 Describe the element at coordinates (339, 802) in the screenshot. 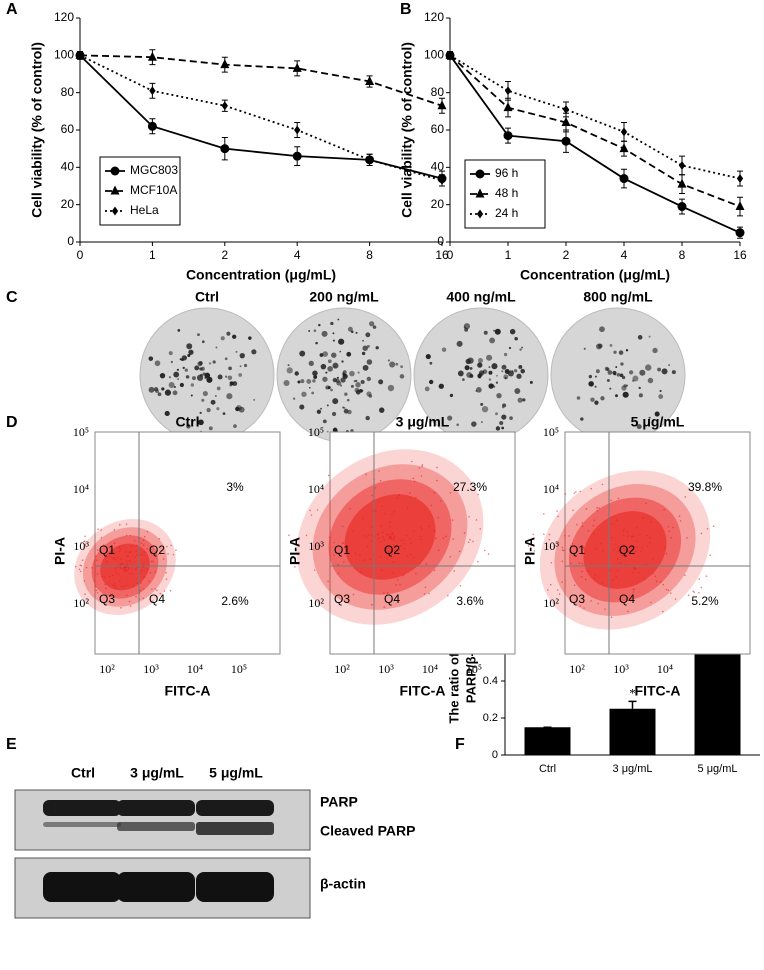

I see `band-label: PARP` at that location.